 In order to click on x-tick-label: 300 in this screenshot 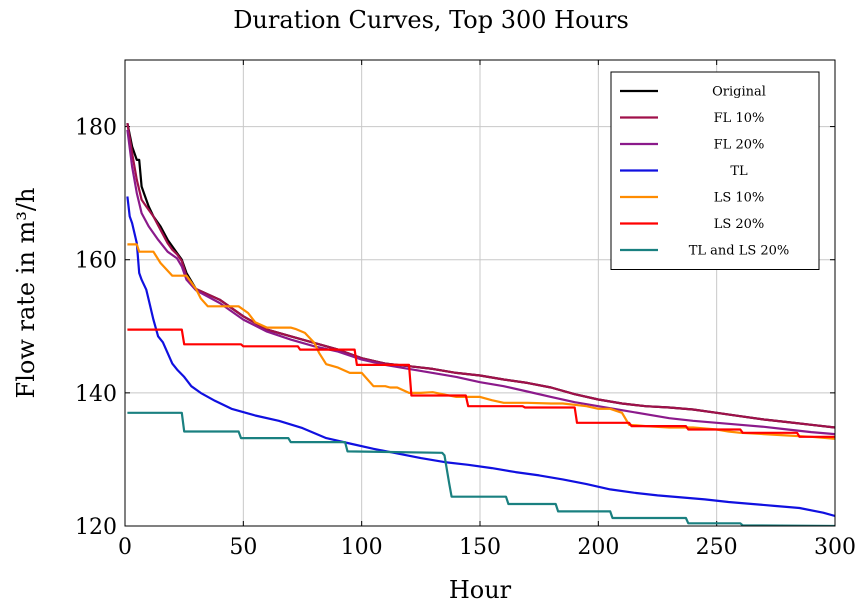, I will do `click(835, 547)`.